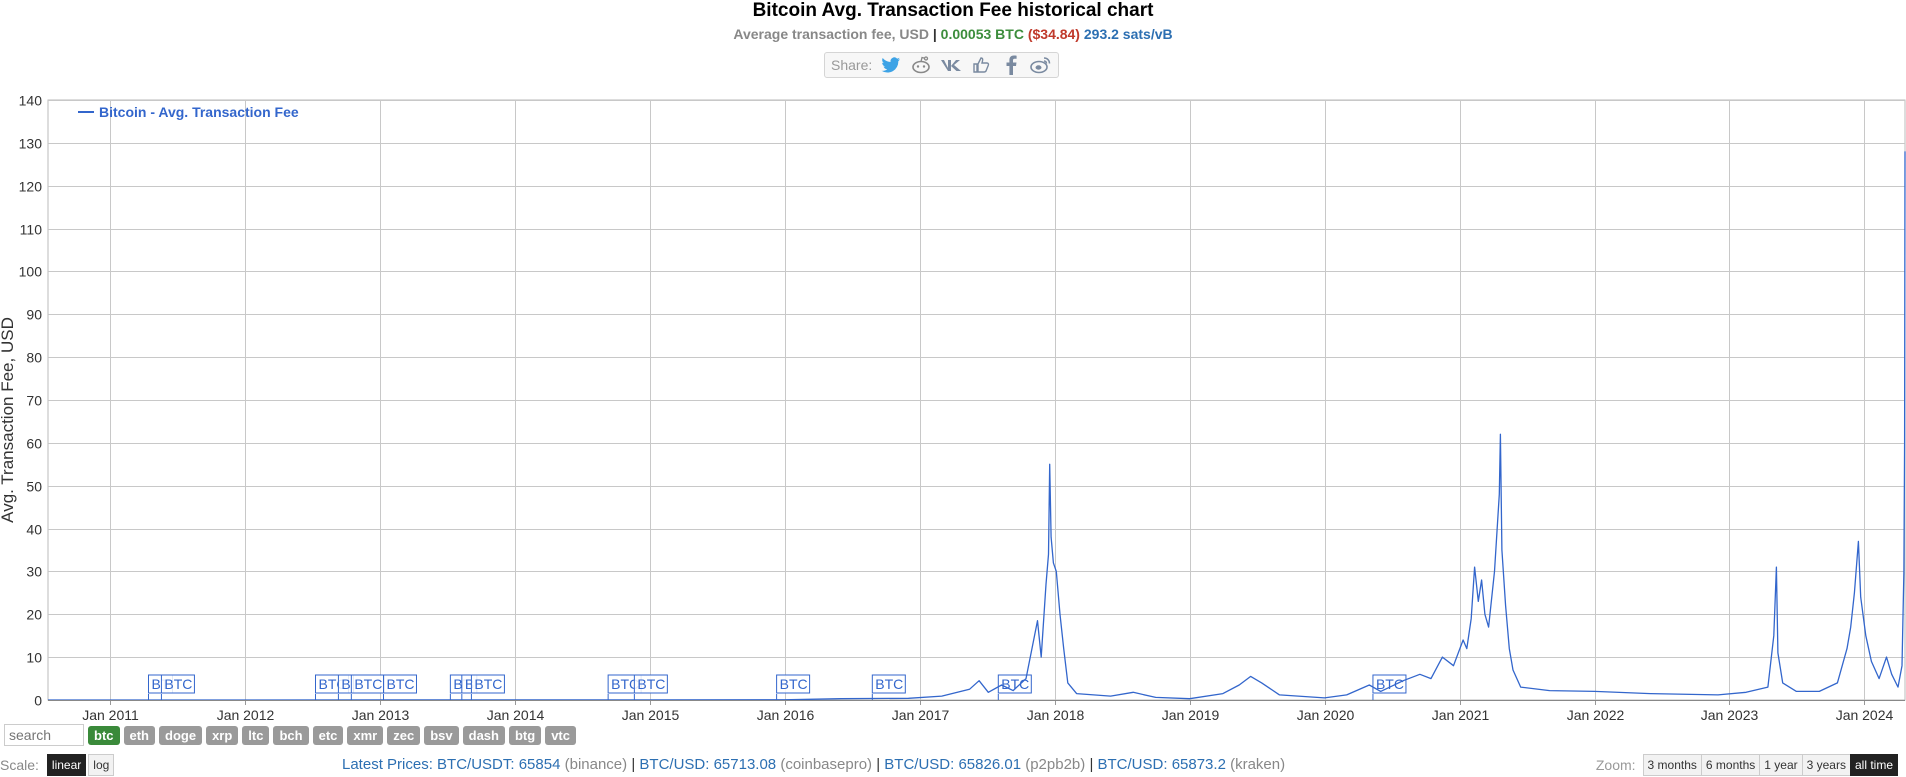  Describe the element at coordinates (34, 487) in the screenshot. I see `y-tick-label: 50` at that location.